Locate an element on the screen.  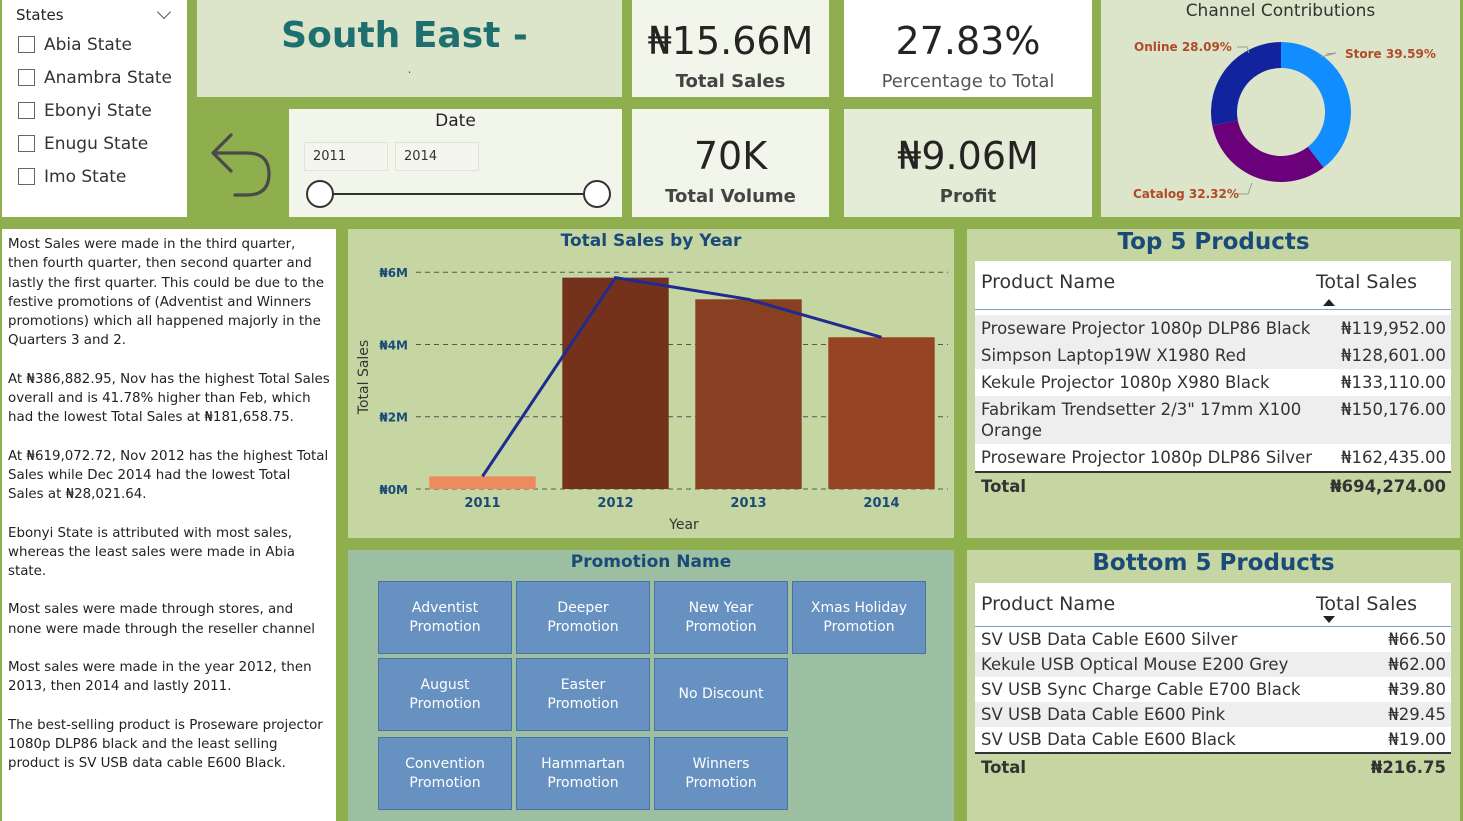
donut-slice-store is located at coordinates (1316, 105).